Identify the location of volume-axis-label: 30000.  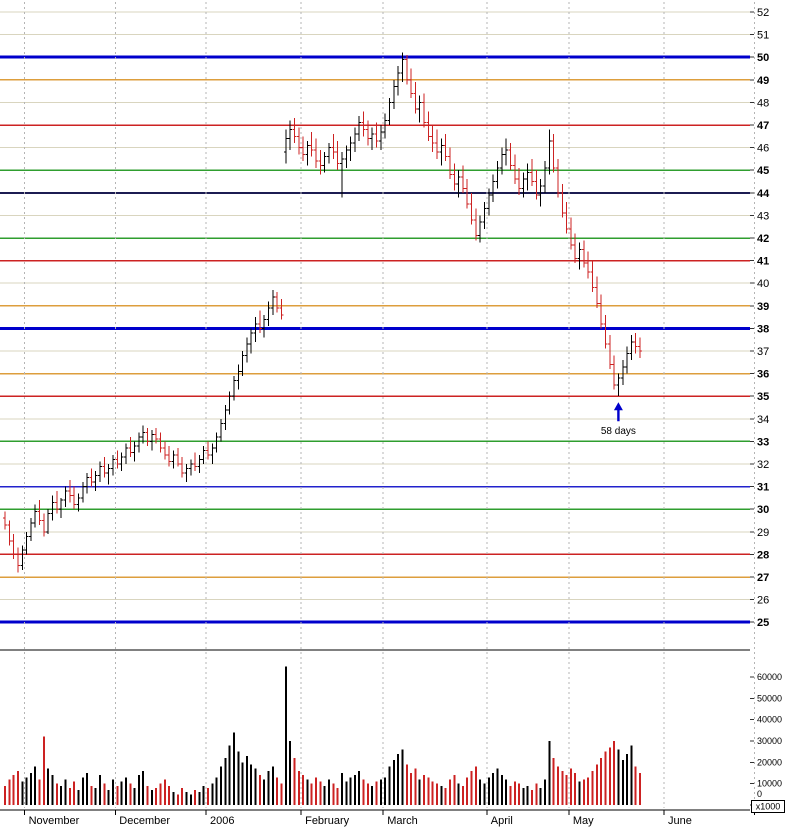
(769, 741).